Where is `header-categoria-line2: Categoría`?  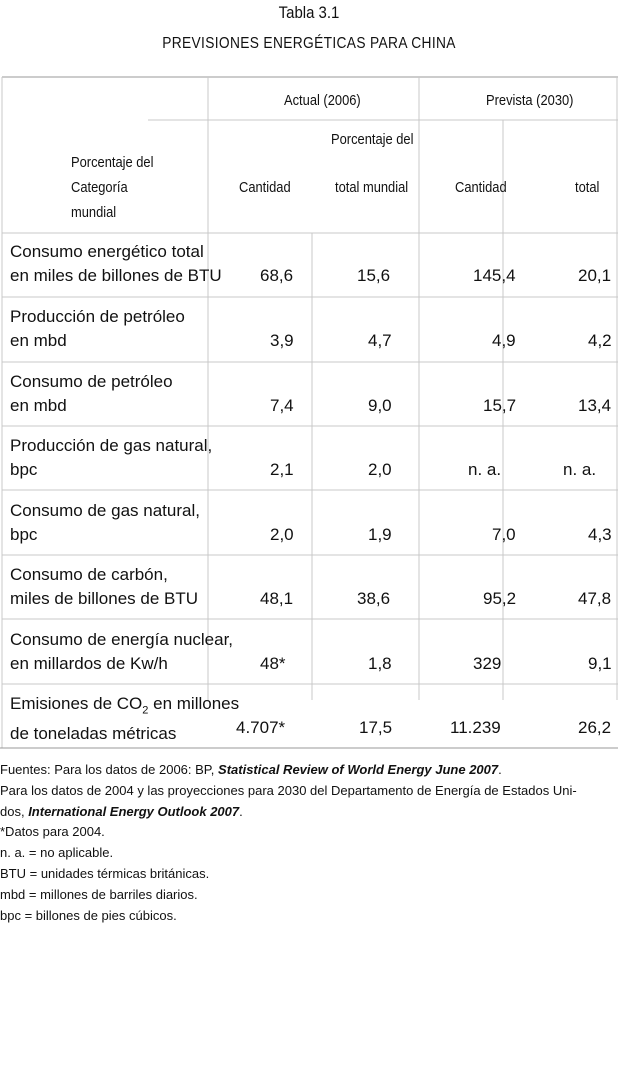
header-categoria-line2: Categoría is located at coordinates (99, 187).